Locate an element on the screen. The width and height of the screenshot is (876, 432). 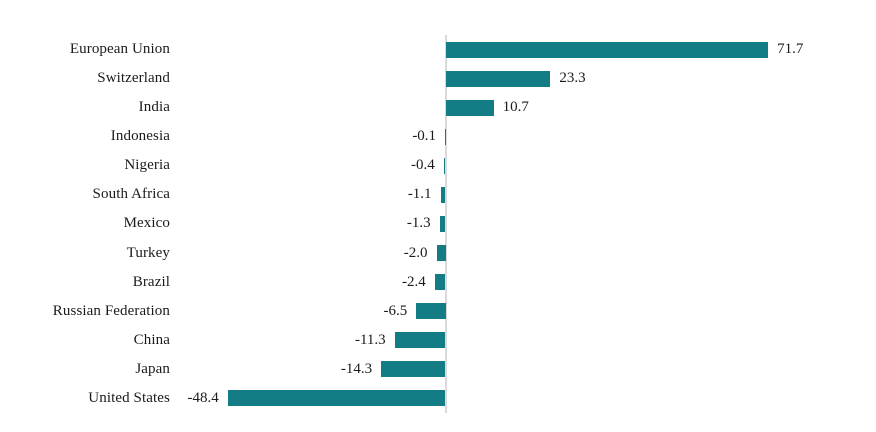
value-label: 71.7 is located at coordinates (790, 49).